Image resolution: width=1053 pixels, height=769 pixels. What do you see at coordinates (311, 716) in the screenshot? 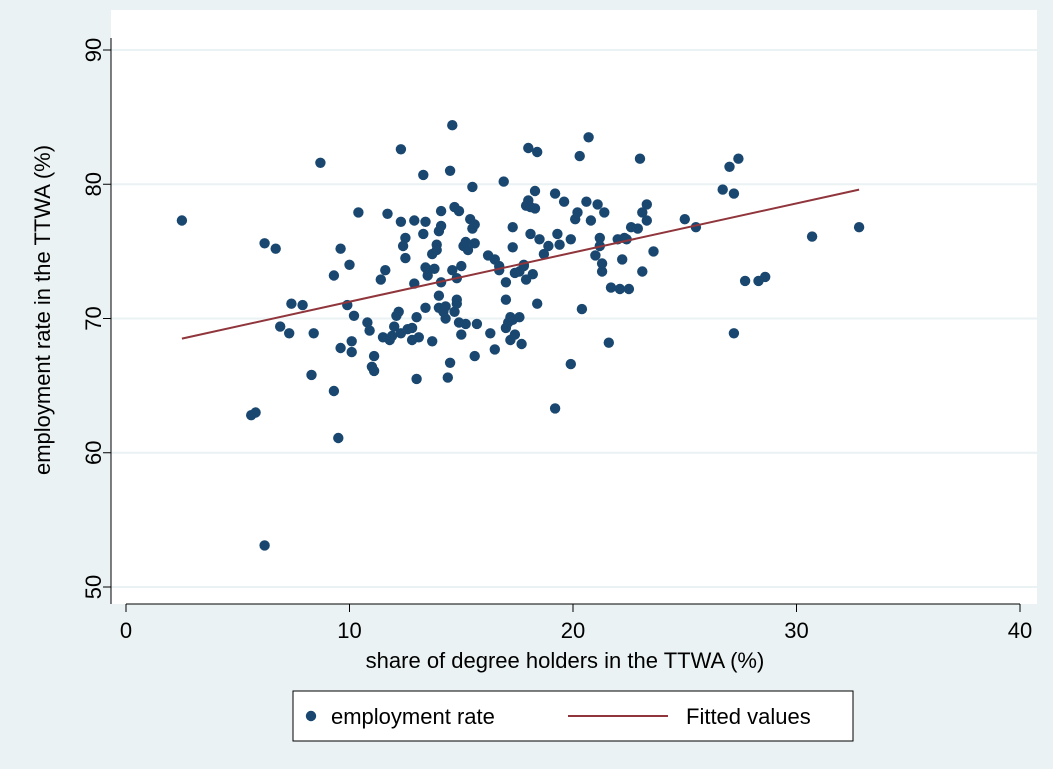
I see `legend-marker-employment-rate` at bounding box center [311, 716].